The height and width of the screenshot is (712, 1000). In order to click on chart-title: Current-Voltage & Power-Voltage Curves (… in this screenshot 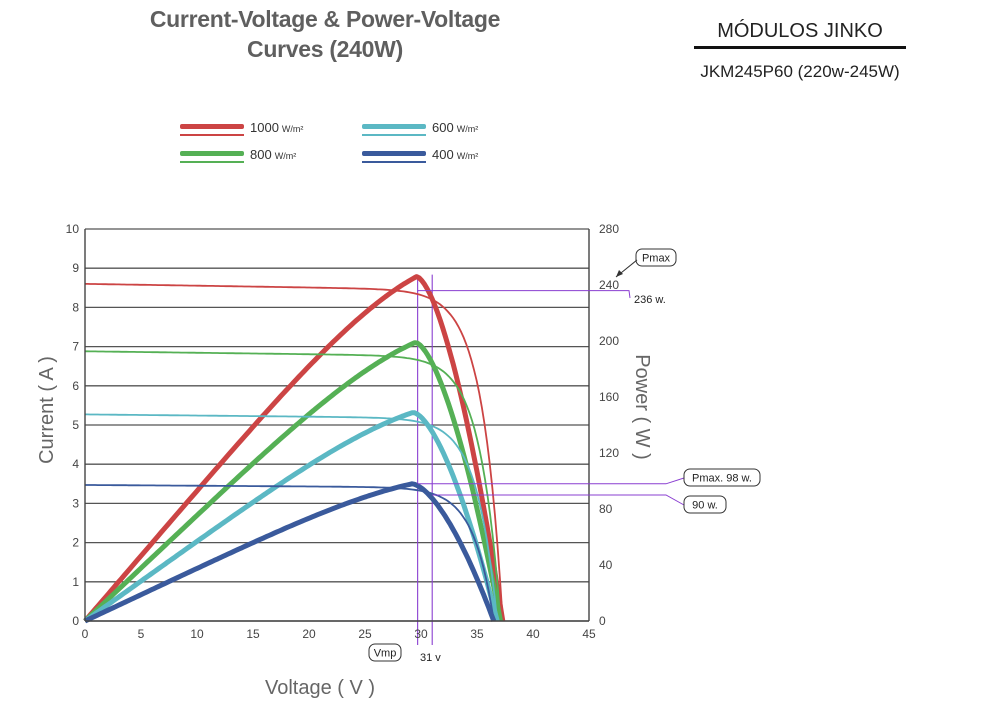, I will do `click(325, 34)`.